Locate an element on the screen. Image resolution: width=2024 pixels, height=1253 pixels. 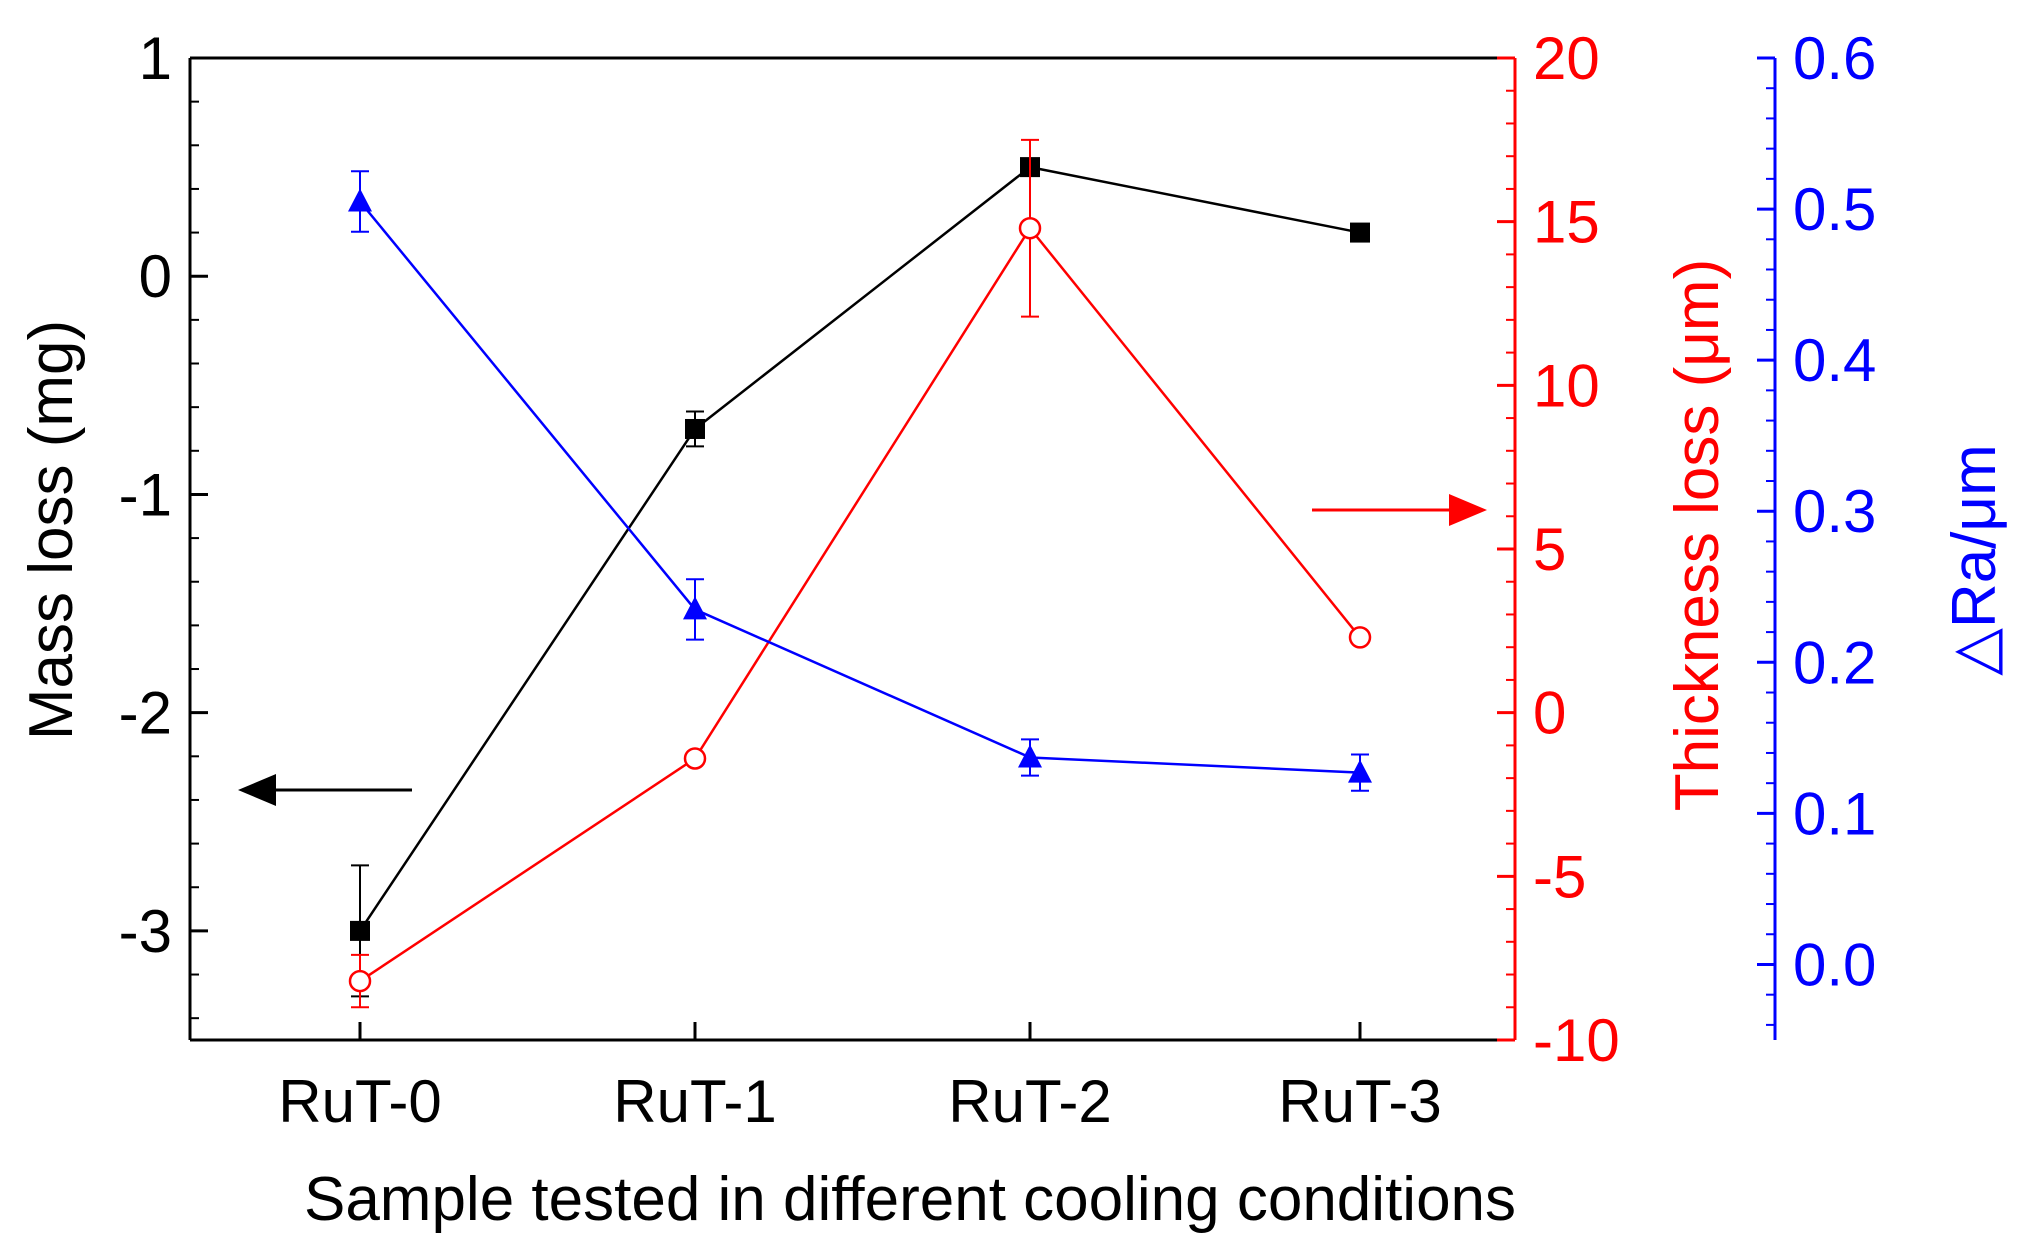
arrow-to-thickness-axis is located at coordinates (1399, 510).